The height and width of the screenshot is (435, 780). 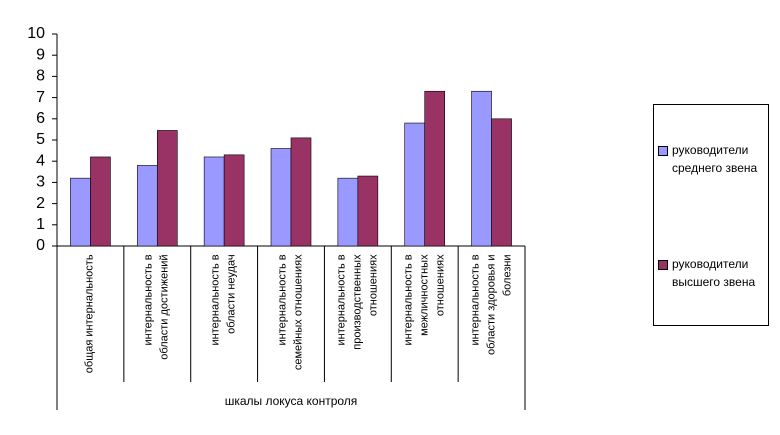 What do you see at coordinates (715, 159) in the screenshot?
I see `legend-label: руководители среднего звена` at bounding box center [715, 159].